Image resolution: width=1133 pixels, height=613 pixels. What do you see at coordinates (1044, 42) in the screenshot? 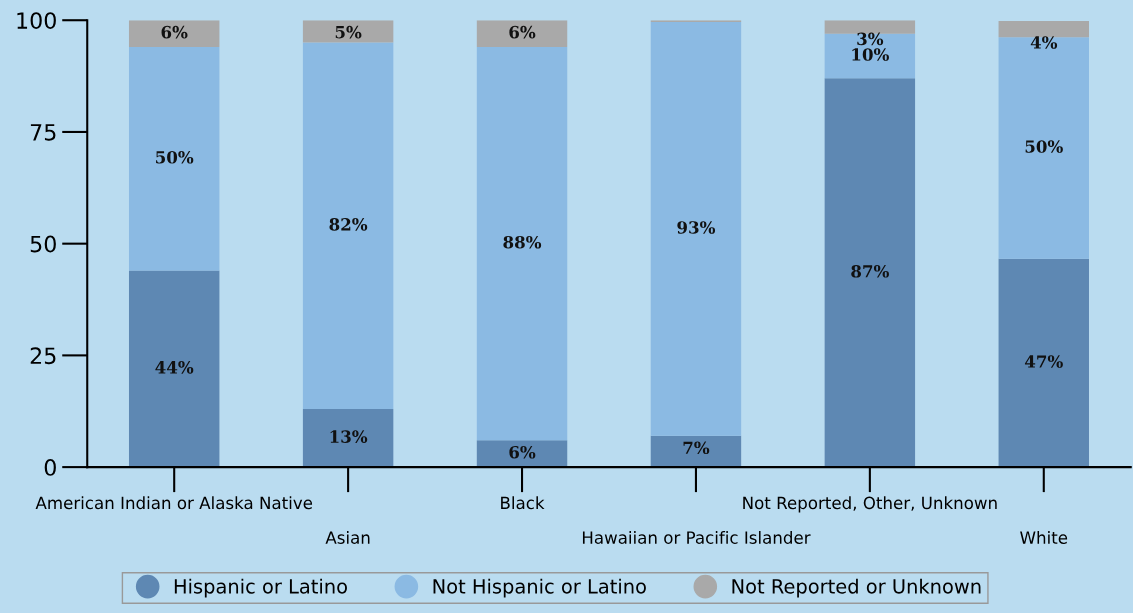
I see `data-label: 4%` at bounding box center [1044, 42].